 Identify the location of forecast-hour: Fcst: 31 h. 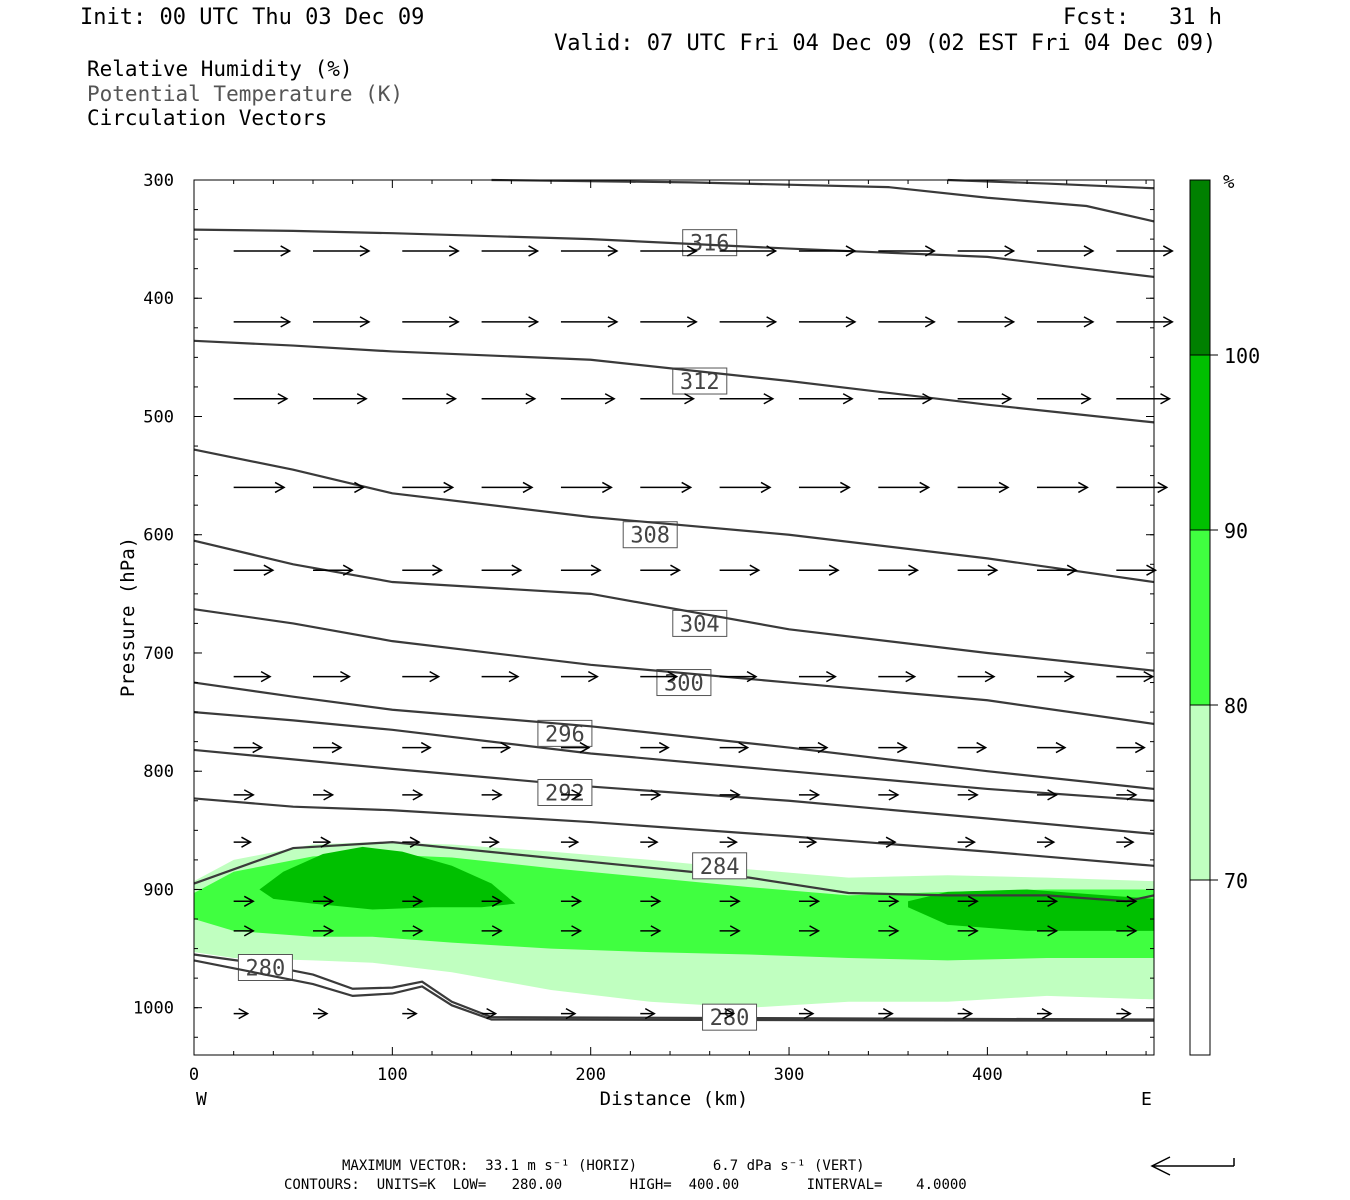
(1142, 17).